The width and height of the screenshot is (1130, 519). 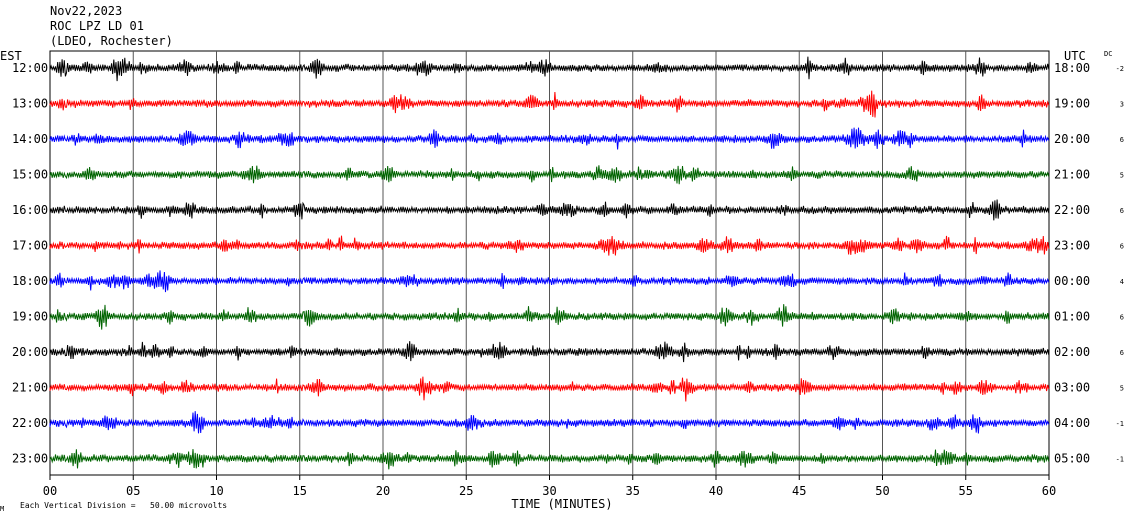 I want to click on dc-label-4: 6, so click(x=1122, y=211).